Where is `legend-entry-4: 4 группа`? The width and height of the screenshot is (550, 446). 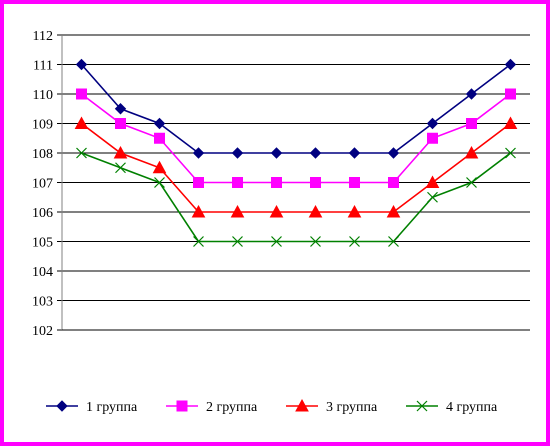 legend-entry-4: 4 группа is located at coordinates (452, 407).